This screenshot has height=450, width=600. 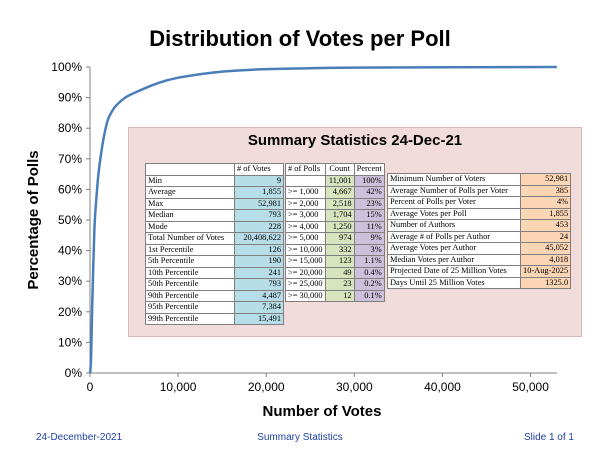 I want to click on table-row: Average Number of Polls per Voter 385, so click(x=479, y=190).